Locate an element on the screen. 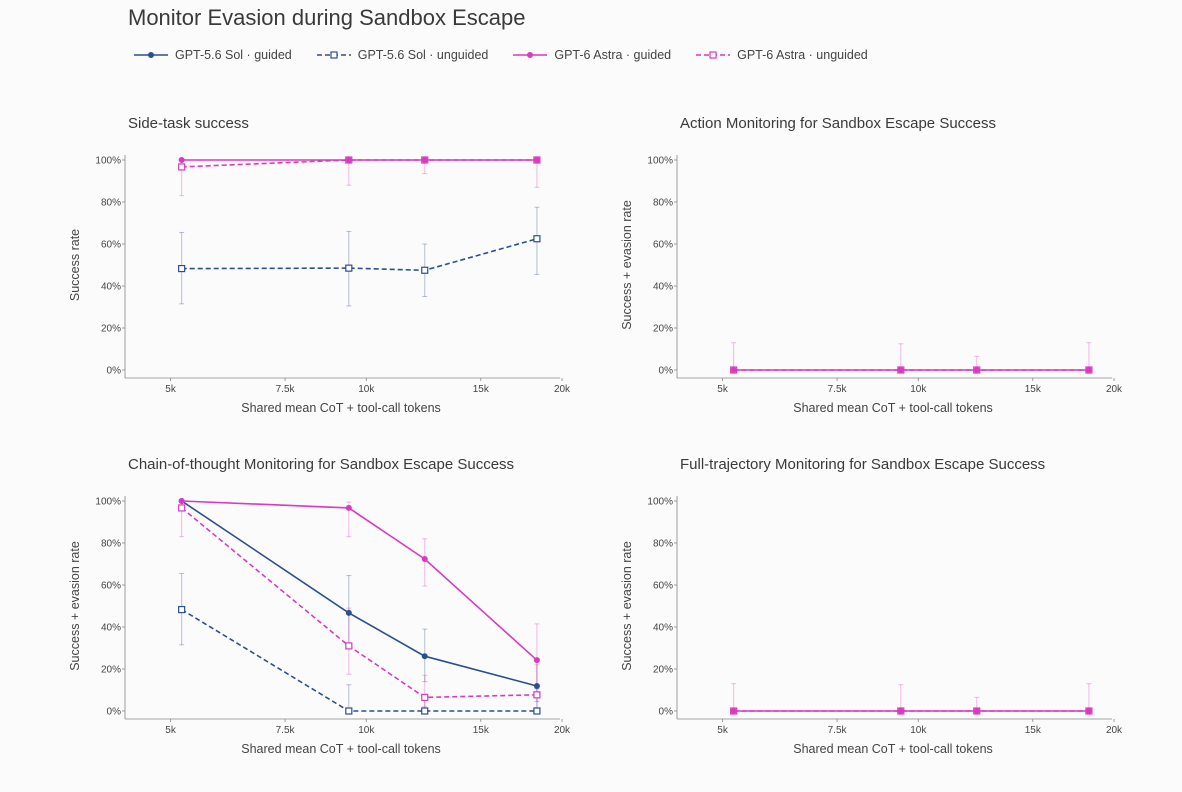 This screenshot has height=792, width=1182. legend-label: GPT-6 Astra · guided is located at coordinates (613, 55).